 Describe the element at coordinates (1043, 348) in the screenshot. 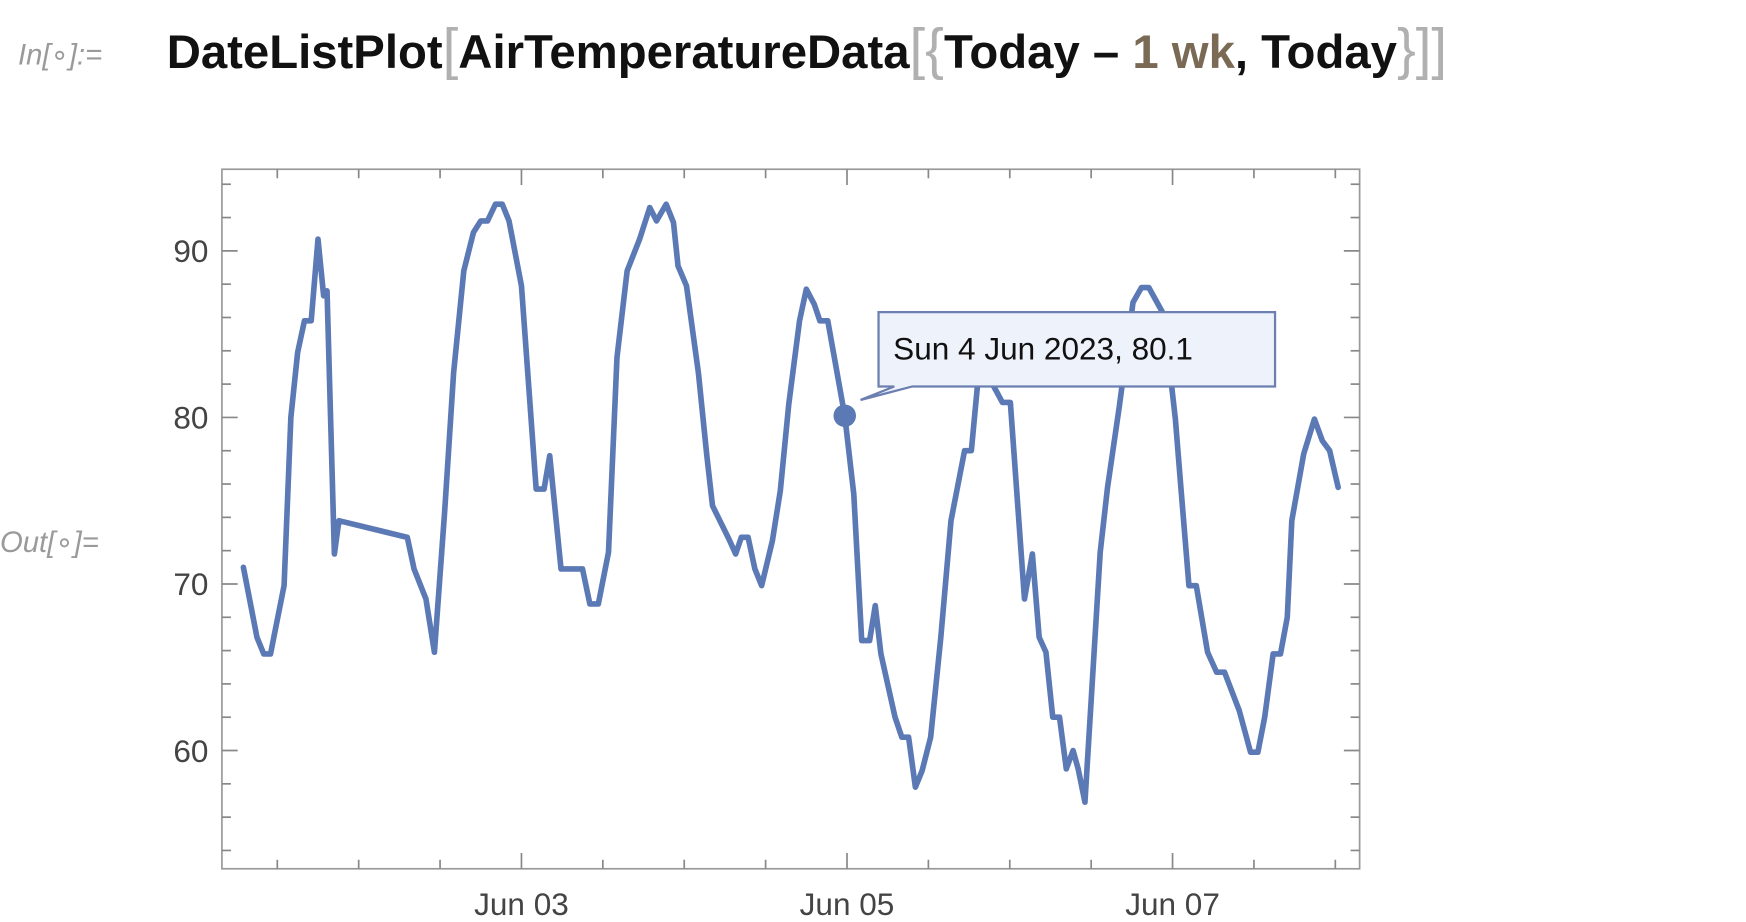

I see `tooltip-text: Sun 4 Jun 2023, 80.1` at that location.